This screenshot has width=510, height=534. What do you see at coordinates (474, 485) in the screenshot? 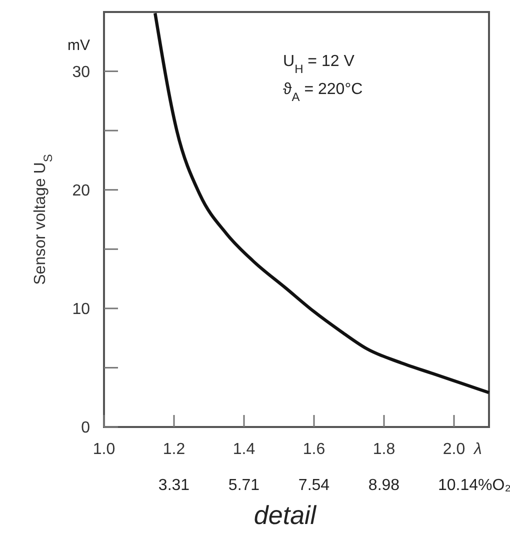
I see `text: 10.14%O₂` at bounding box center [474, 485].